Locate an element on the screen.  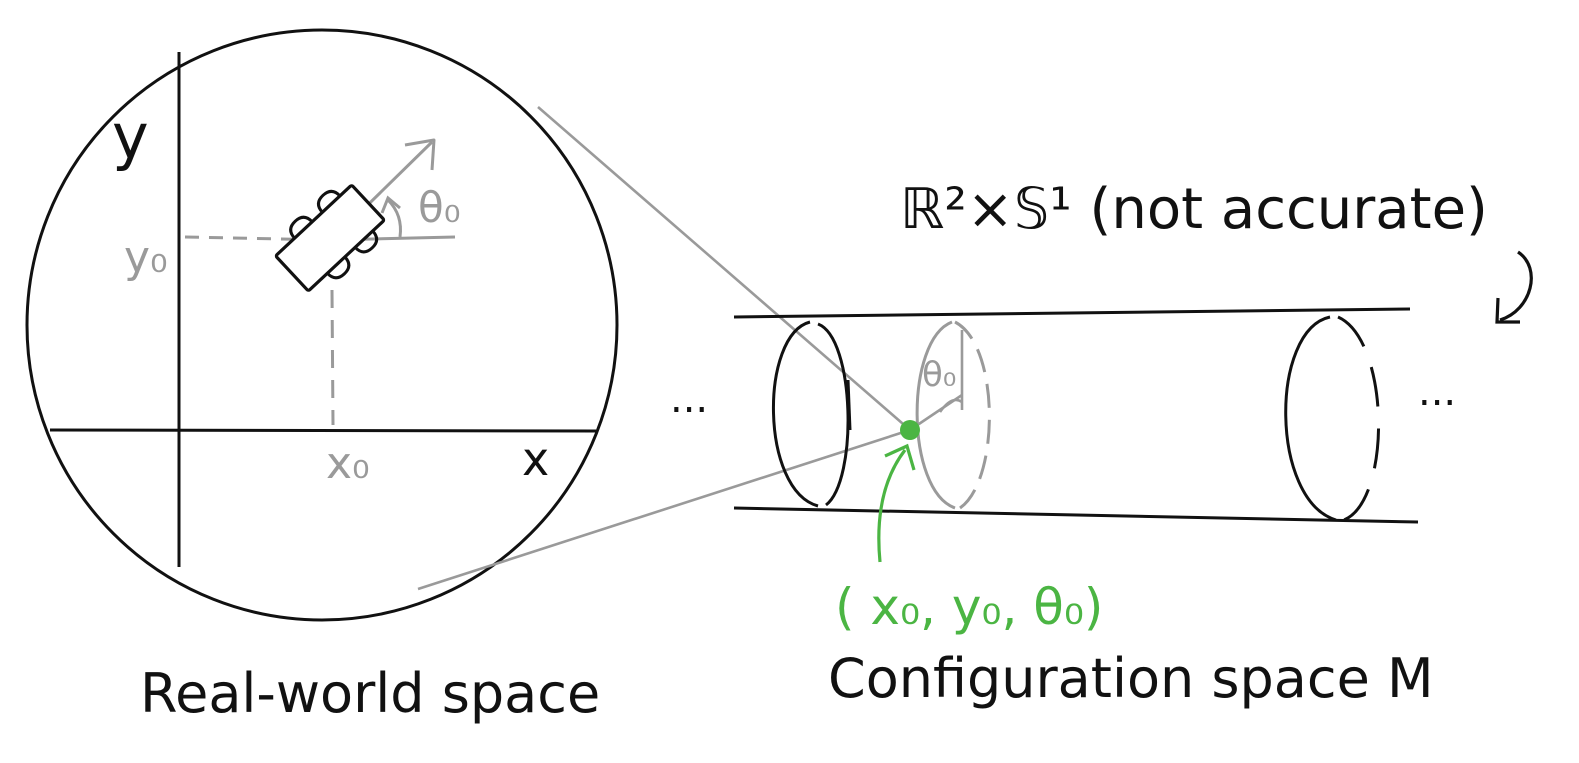
manifold-curved-arrow-head is located at coordinates (1507, 310).